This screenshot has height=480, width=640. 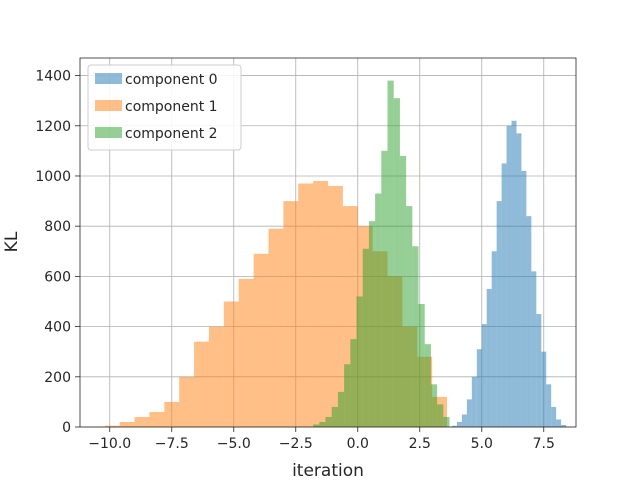 What do you see at coordinates (171, 107) in the screenshot?
I see `legend-label-1: component 1` at bounding box center [171, 107].